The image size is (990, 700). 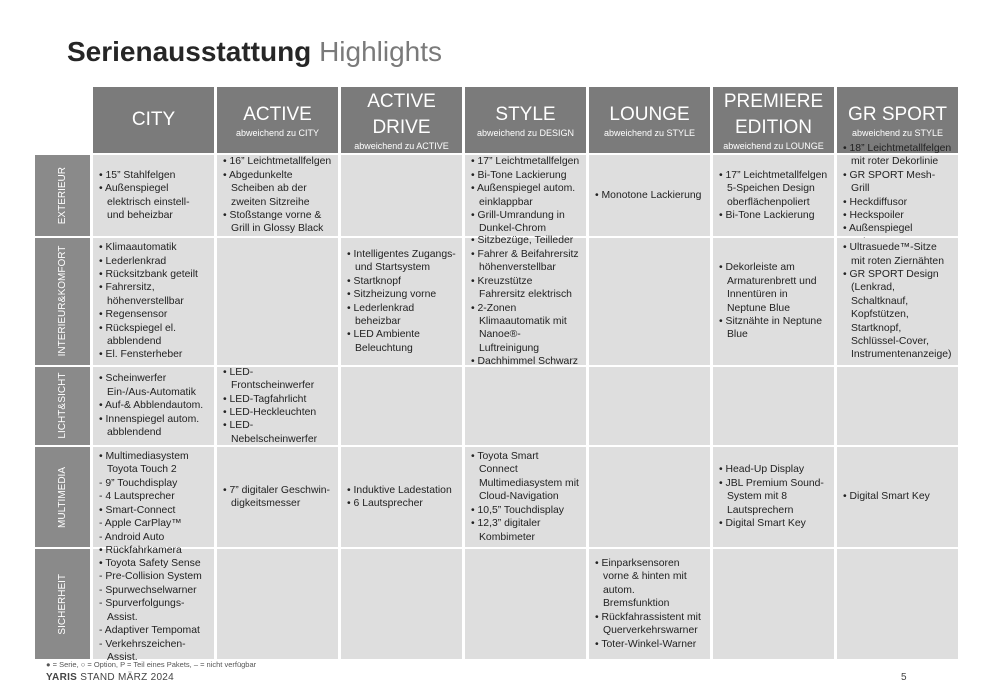 What do you see at coordinates (773, 145) in the screenshot?
I see `column-subtitle: abweichend zu LOUNGE` at bounding box center [773, 145].